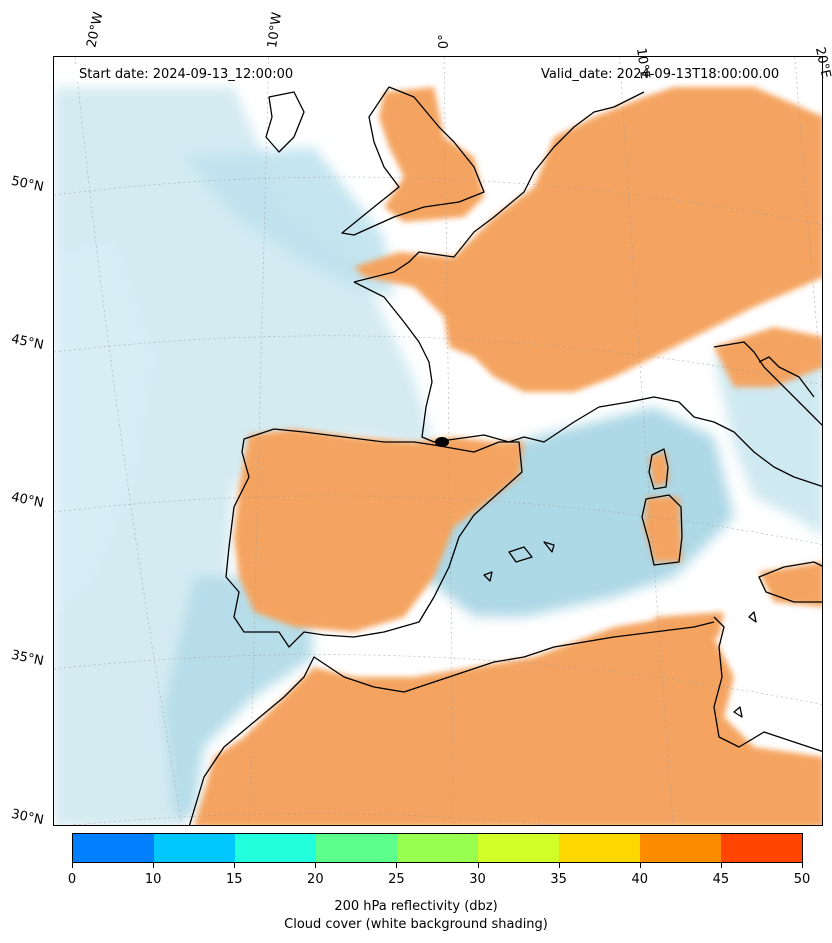 This screenshot has width=832, height=943. Describe the element at coordinates (72, 879) in the screenshot. I see `colorbar-tick-label: 0` at that location.